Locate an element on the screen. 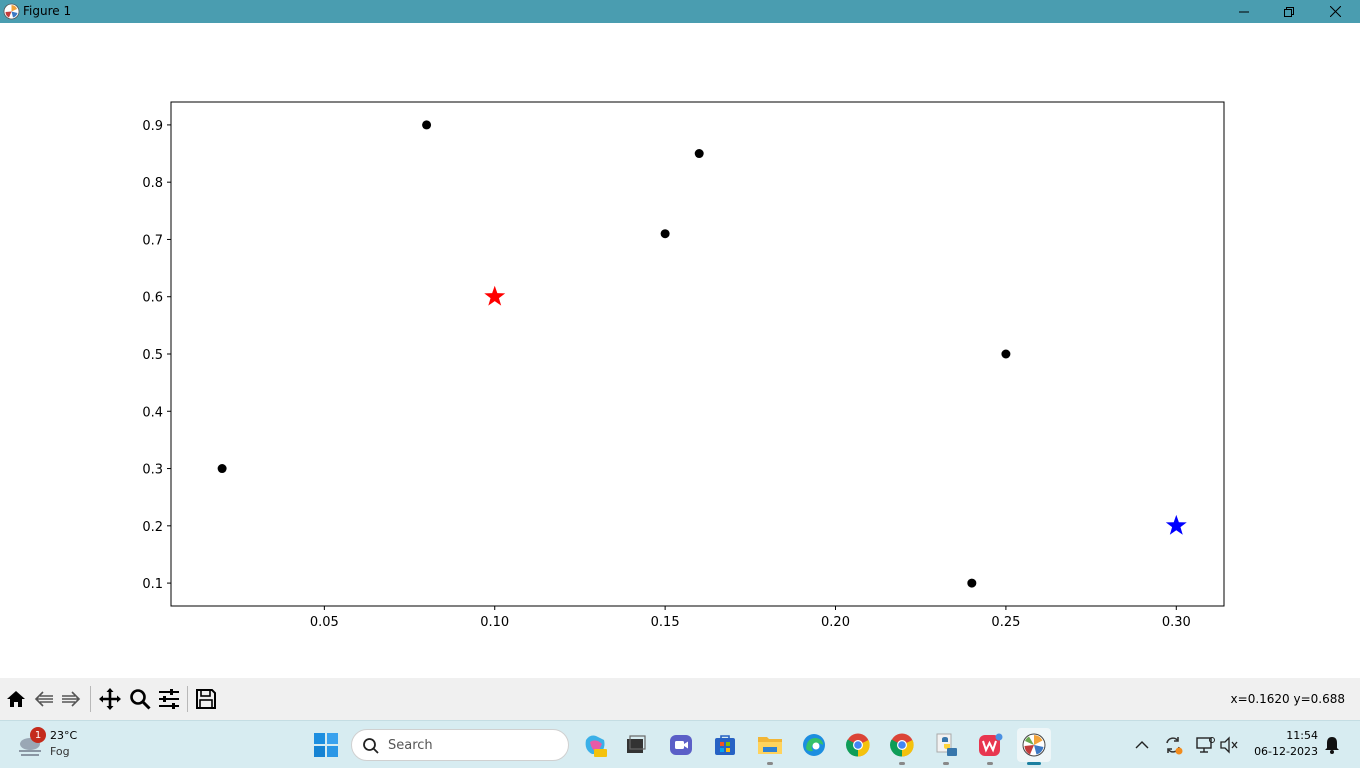  close-icon is located at coordinates (1335, 11).